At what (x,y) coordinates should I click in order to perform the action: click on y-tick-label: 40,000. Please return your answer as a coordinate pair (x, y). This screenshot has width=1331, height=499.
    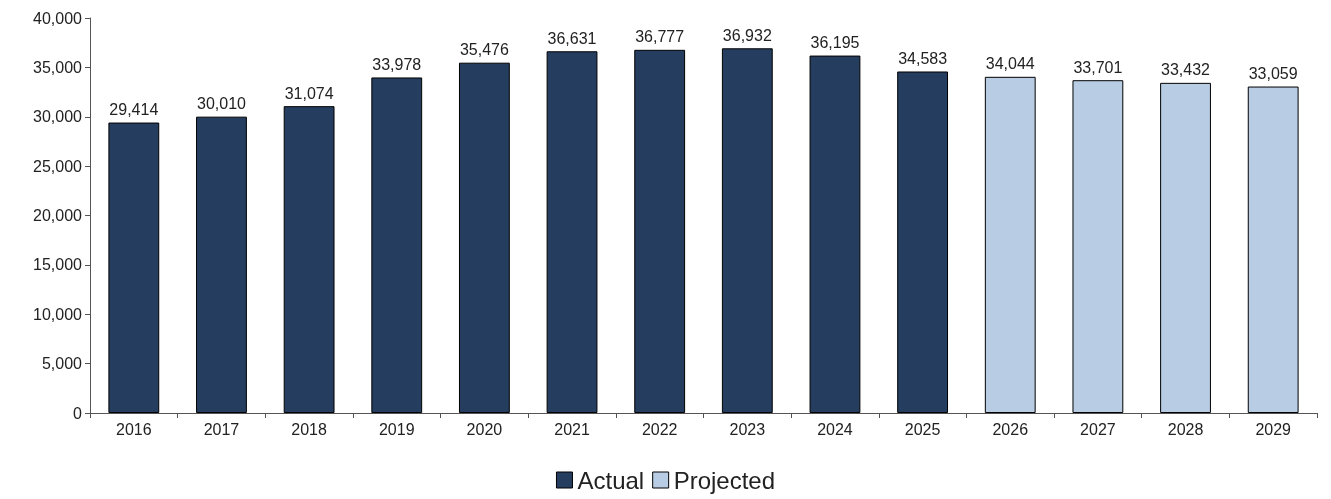
    Looking at the image, I should click on (58, 18).